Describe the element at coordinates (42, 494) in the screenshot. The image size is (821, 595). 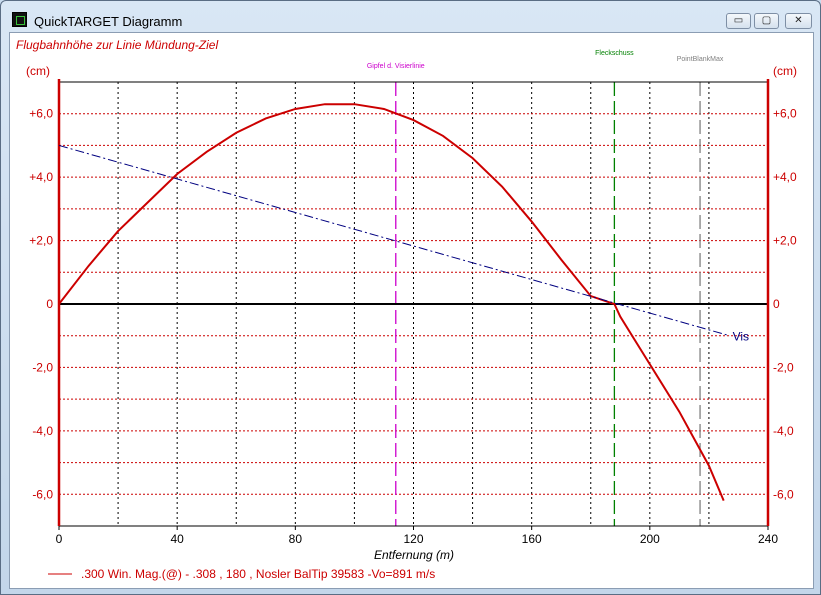
I see `y-tick-label-left: -6,0` at that location.